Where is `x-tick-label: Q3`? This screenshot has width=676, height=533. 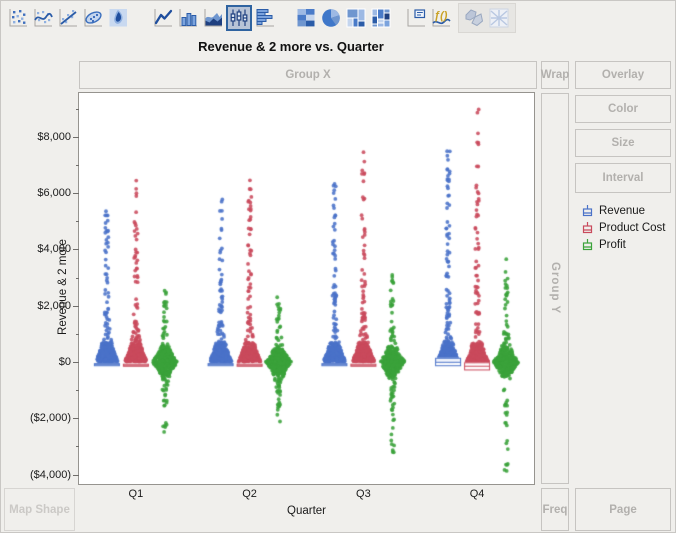
x-tick-label: Q3 is located at coordinates (363, 494).